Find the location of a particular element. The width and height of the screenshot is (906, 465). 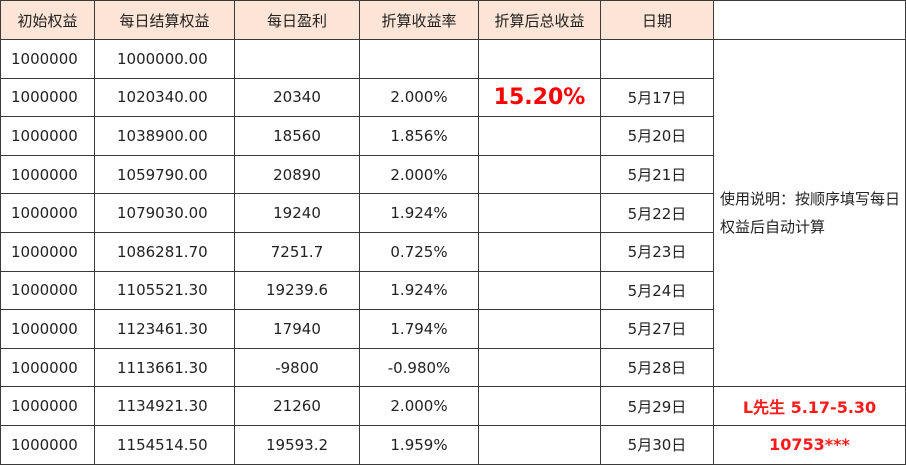

cell-daily-settlement: 1123461.30 is located at coordinates (164, 329).